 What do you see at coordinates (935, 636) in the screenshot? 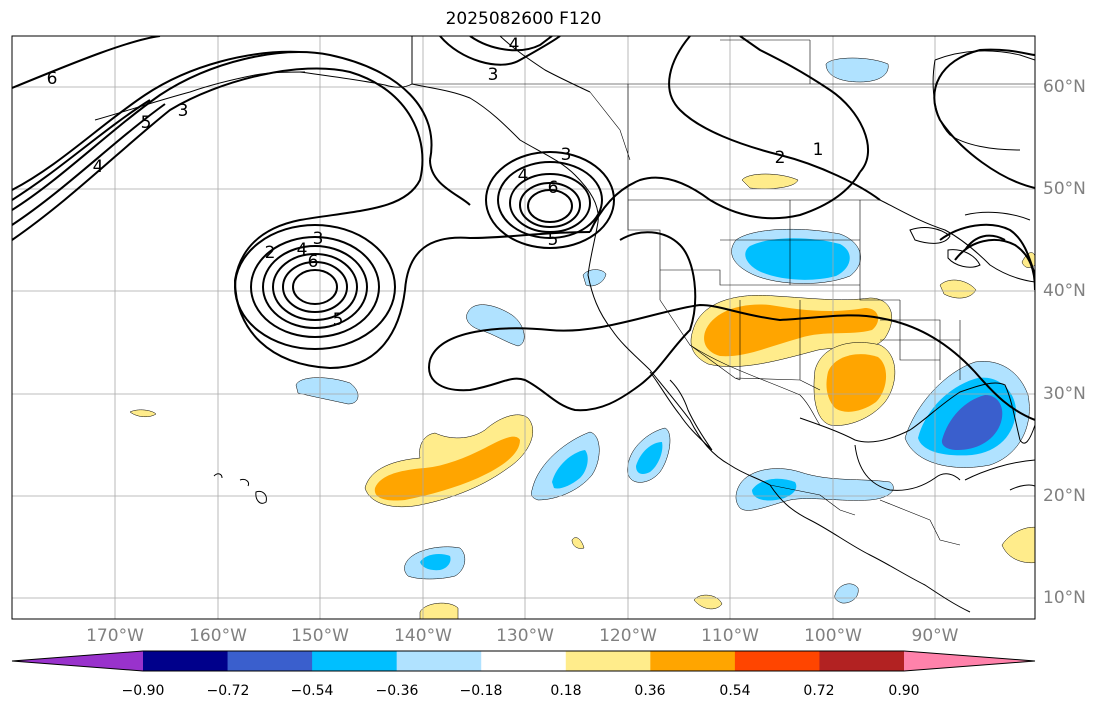
I see `lon-label: 90°W` at bounding box center [935, 636].